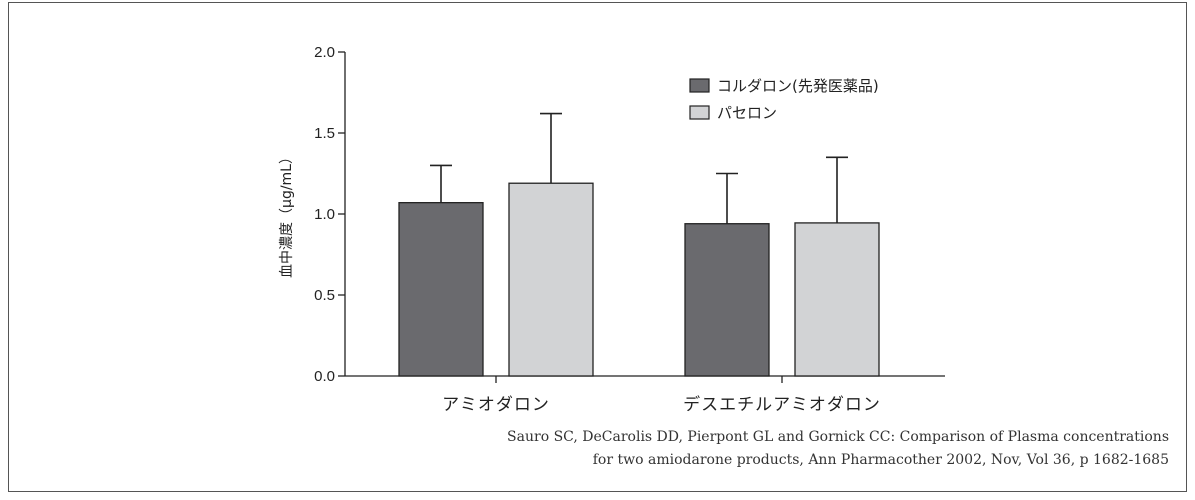 The height and width of the screenshot is (500, 1195). I want to click on legend-label: コルダロン(先発医薬品), so click(798, 86).